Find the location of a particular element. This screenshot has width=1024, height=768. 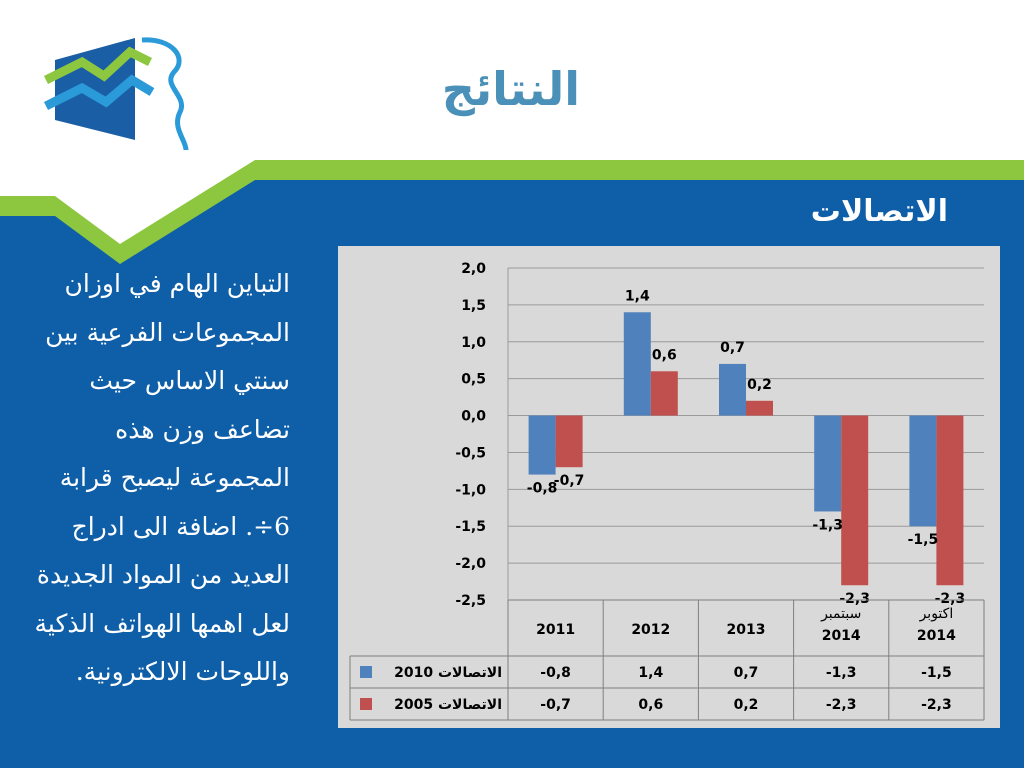

data-label: -1,3 is located at coordinates (827, 525).